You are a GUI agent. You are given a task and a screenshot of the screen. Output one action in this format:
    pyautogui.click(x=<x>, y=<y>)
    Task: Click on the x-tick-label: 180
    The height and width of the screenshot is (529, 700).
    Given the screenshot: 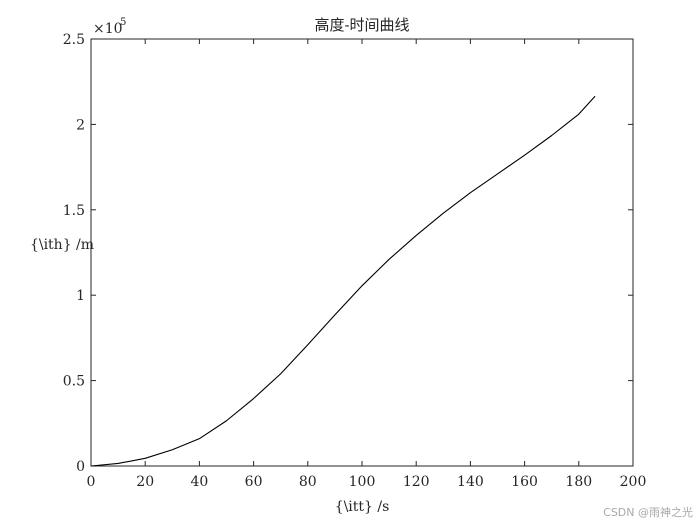 What is the action you would take?
    pyautogui.click(x=578, y=482)
    